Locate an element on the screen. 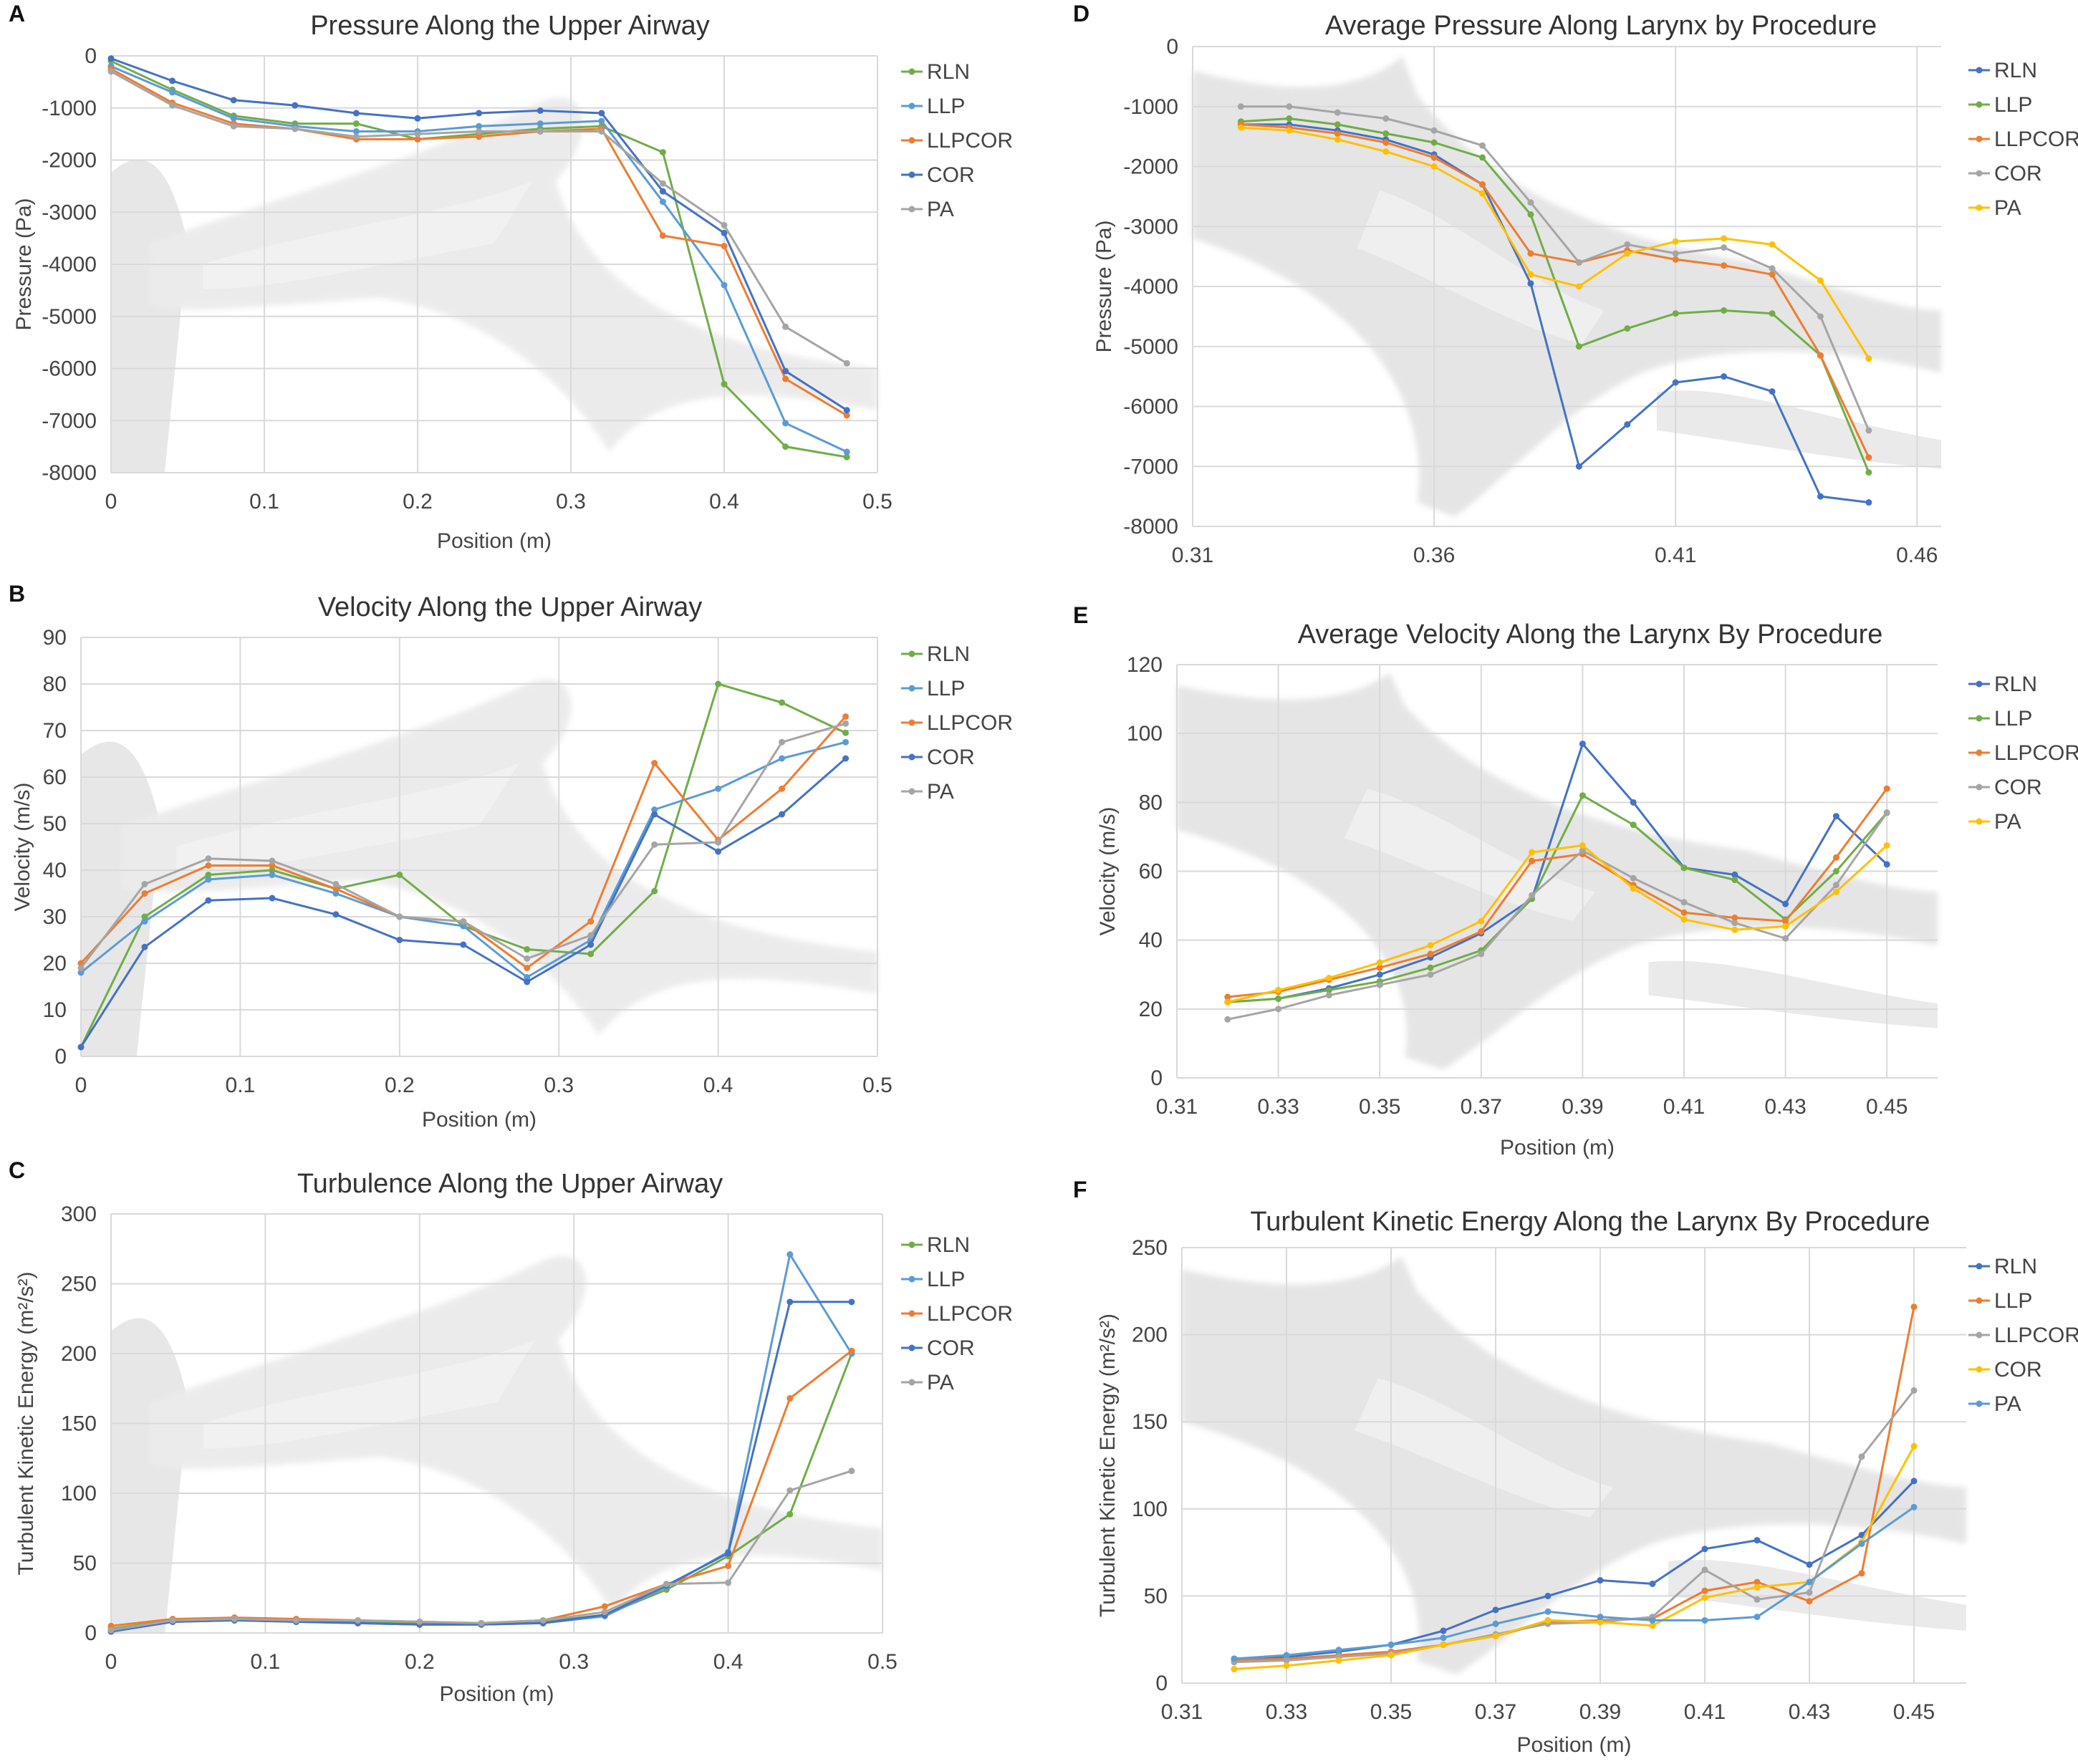 The image size is (2078, 1764). series-cor is located at coordinates (478, 234).